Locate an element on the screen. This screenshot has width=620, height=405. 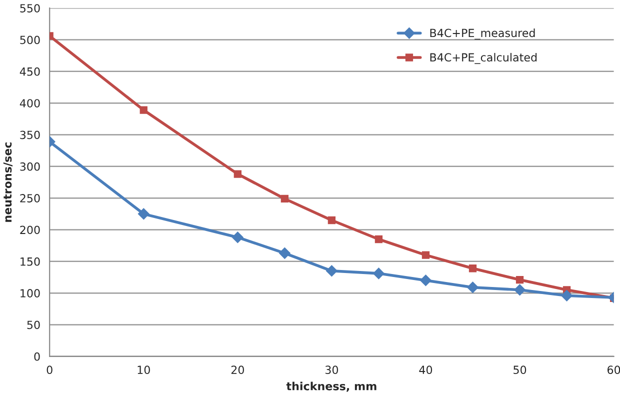
y-tick-label: 0 is located at coordinates (37, 356).